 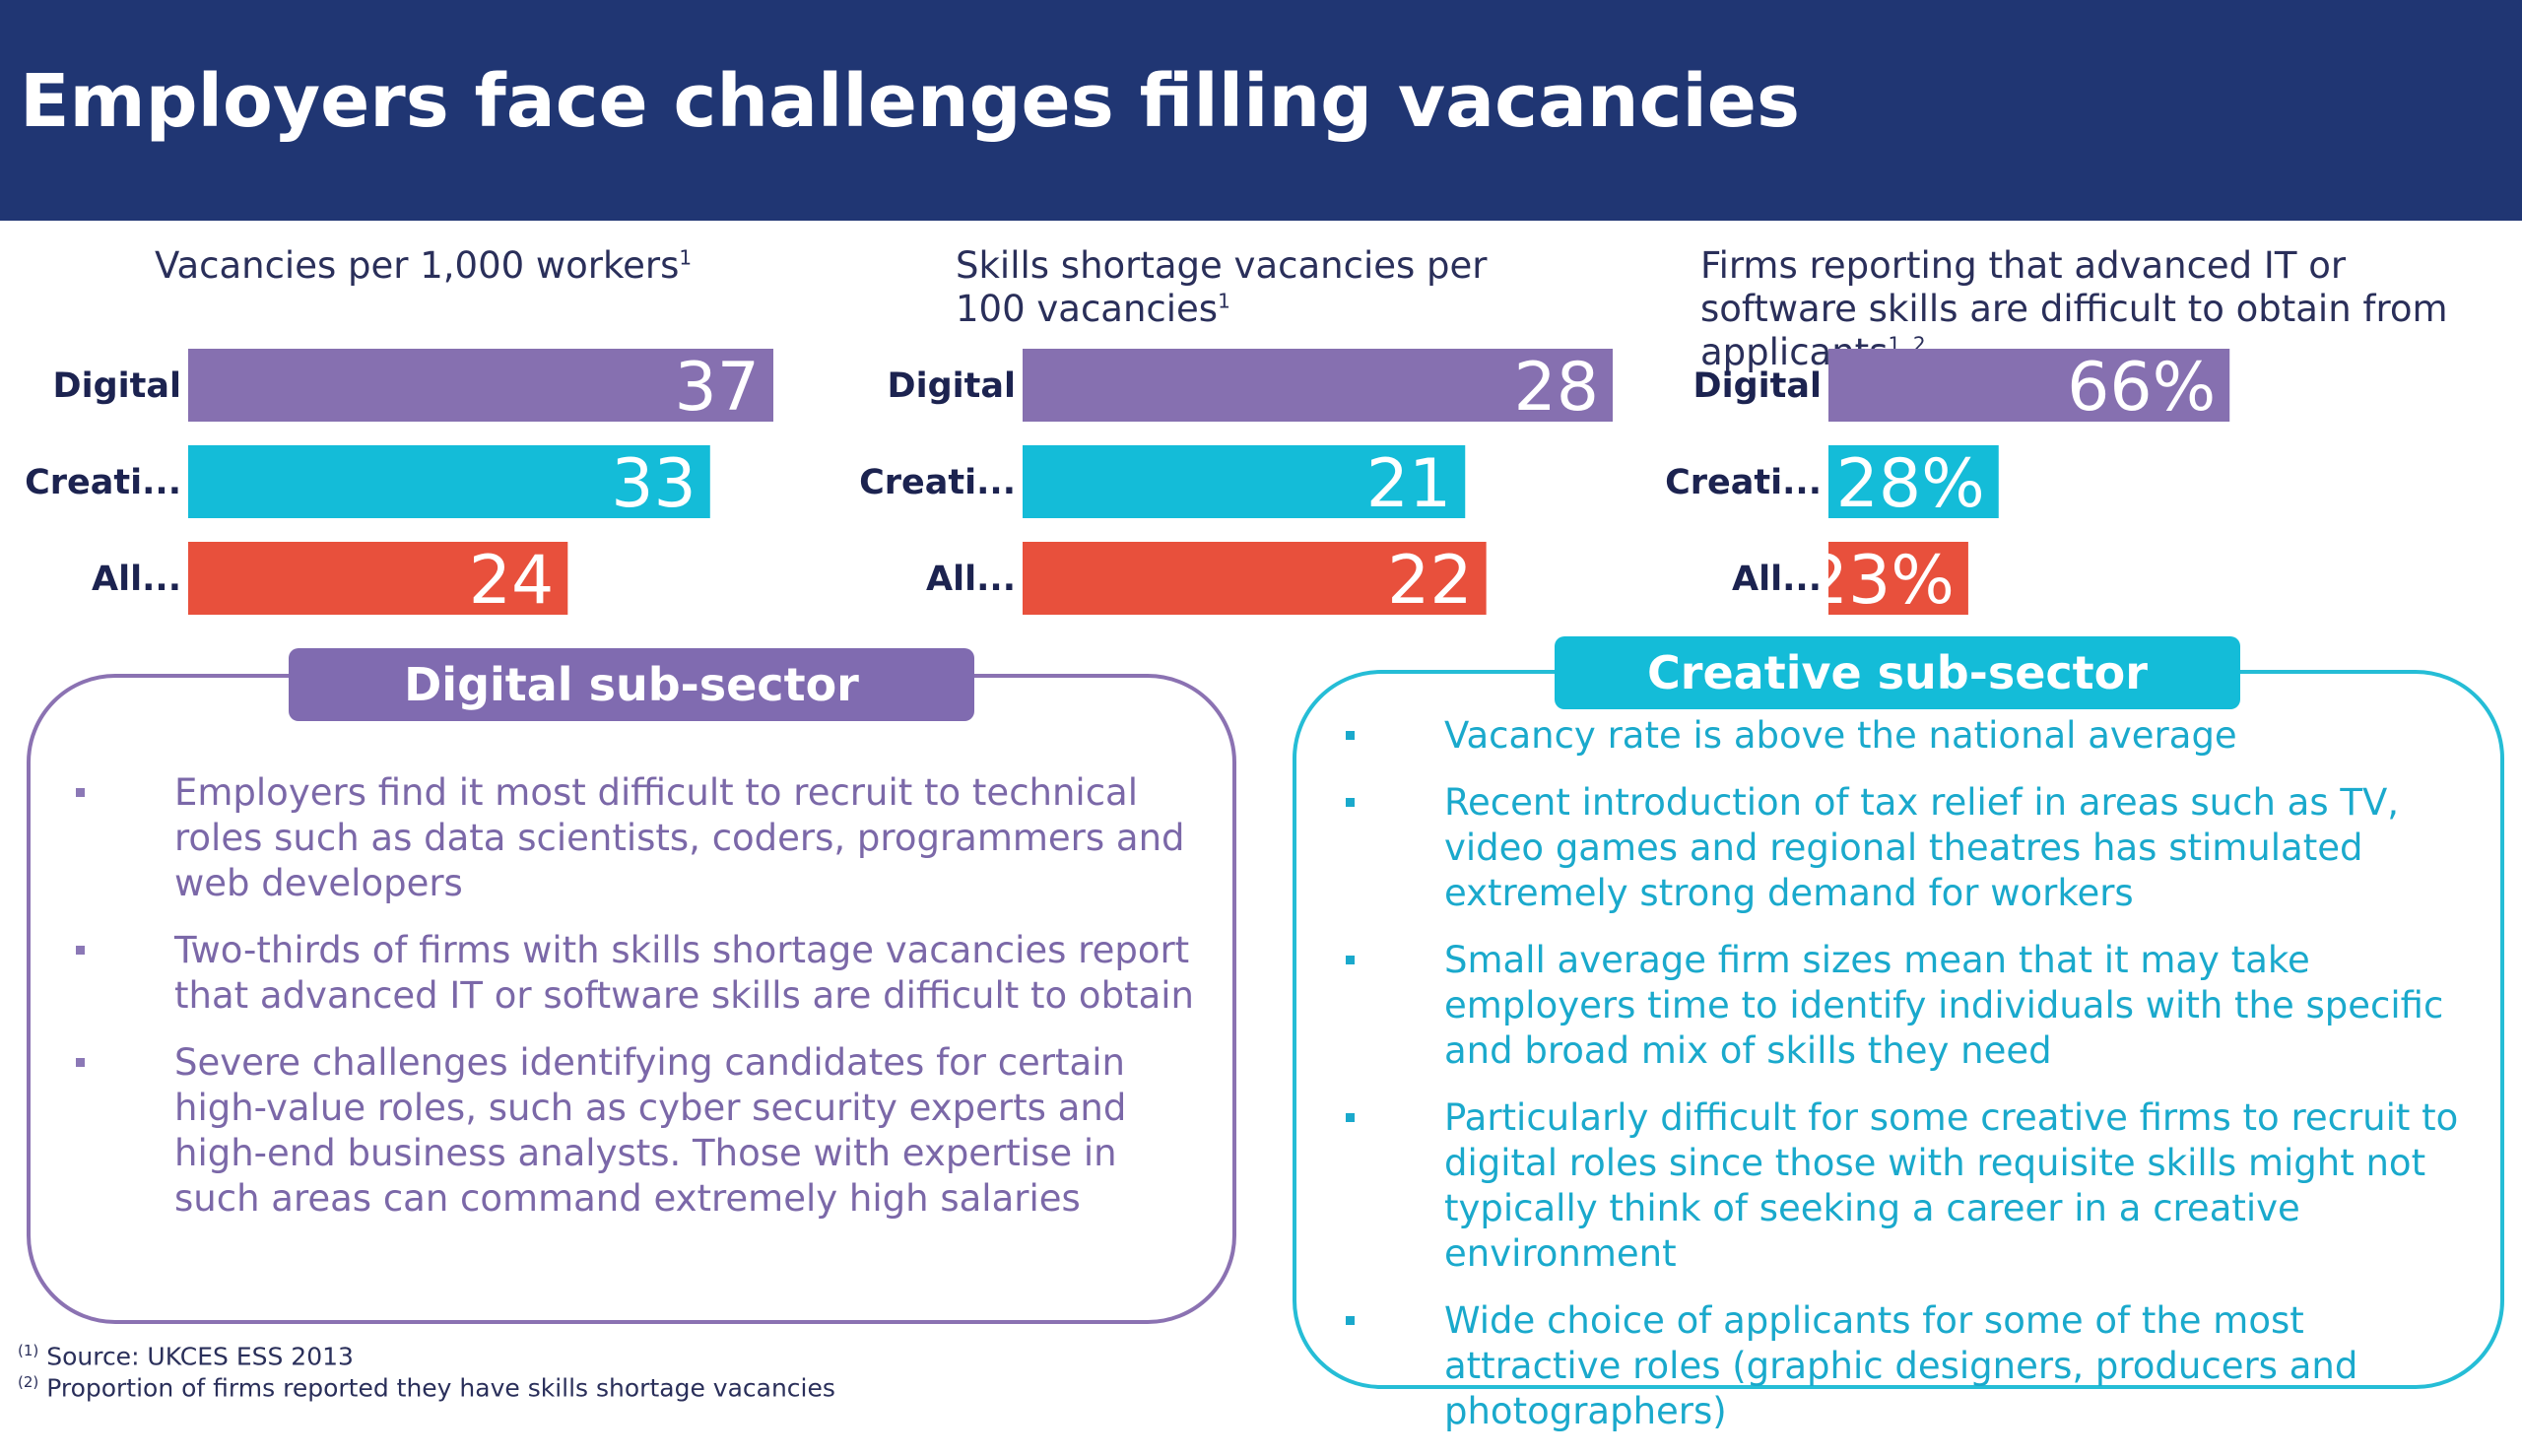 What do you see at coordinates (654, 484) in the screenshot?
I see `data-label: 33` at bounding box center [654, 484].